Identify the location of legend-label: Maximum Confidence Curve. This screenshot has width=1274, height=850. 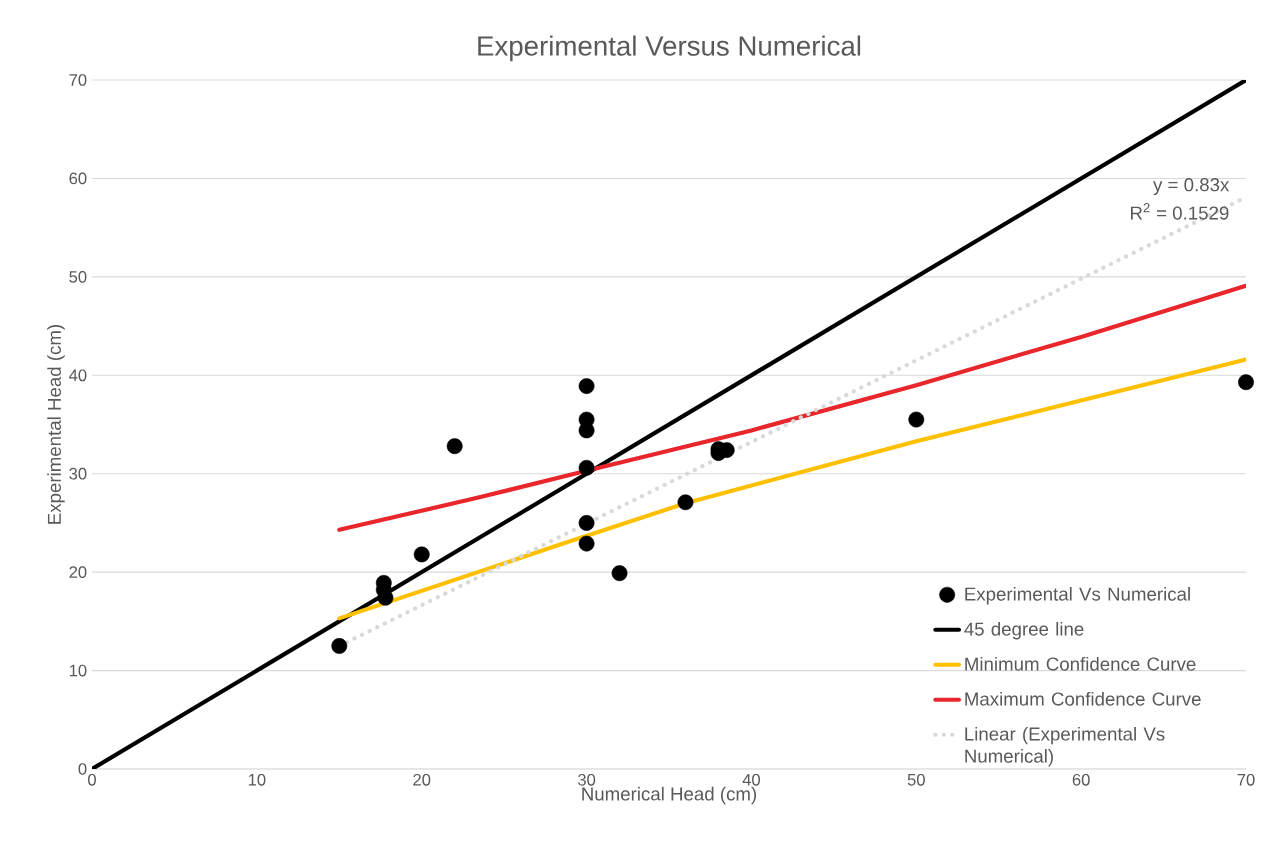
(1083, 698).